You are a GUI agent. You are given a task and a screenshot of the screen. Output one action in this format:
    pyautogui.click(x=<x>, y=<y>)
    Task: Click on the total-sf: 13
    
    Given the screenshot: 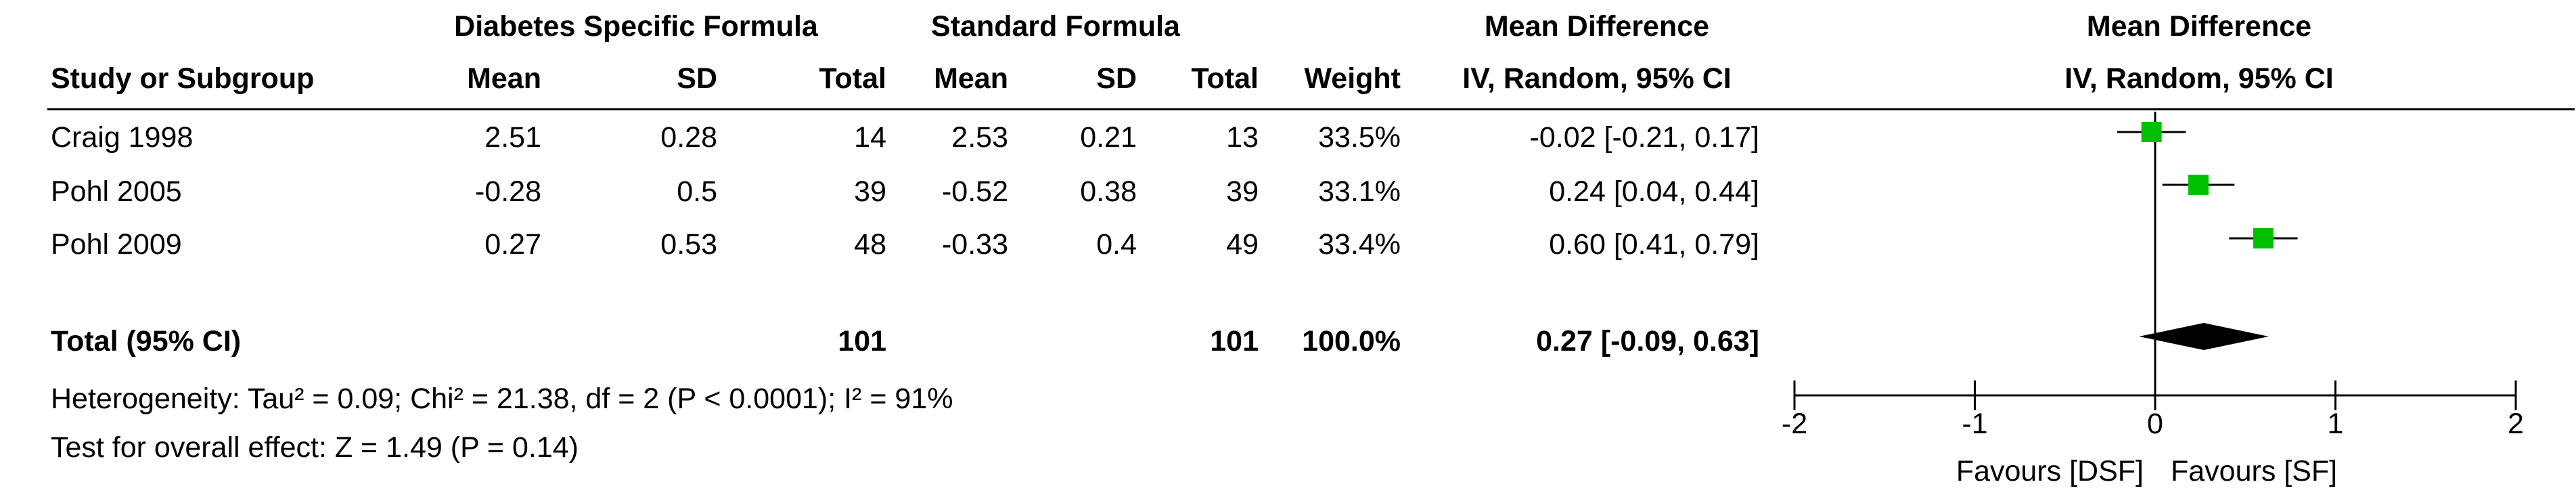 What is the action you would take?
    pyautogui.click(x=1242, y=137)
    